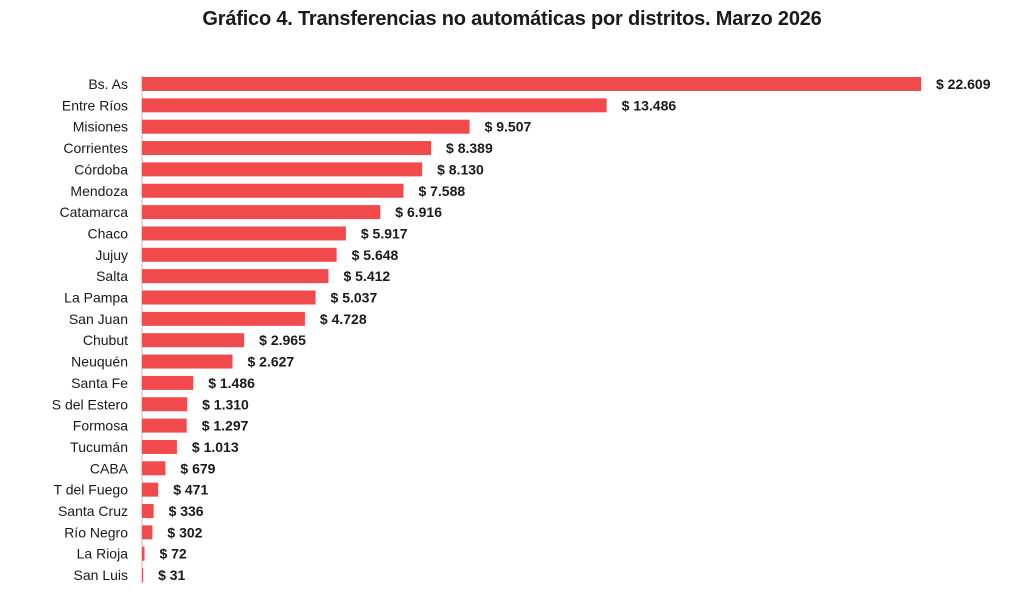  Describe the element at coordinates (225, 404) in the screenshot. I see `data-label: $ 1.310` at that location.